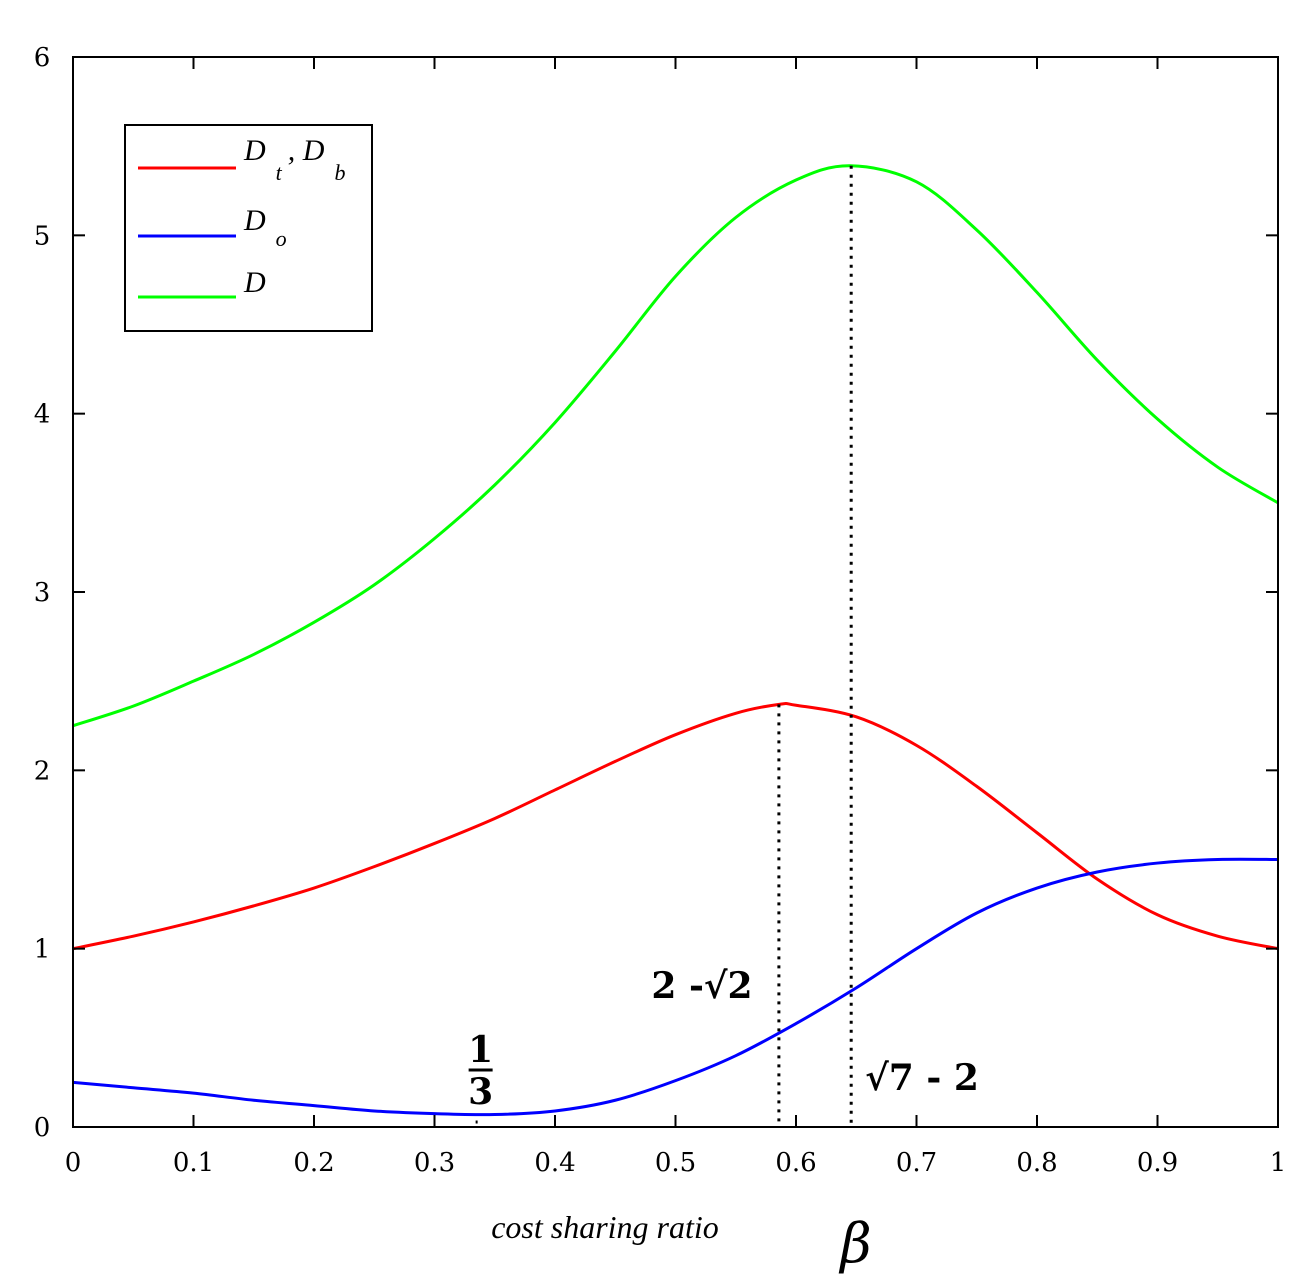  Describe the element at coordinates (193, 1163) in the screenshot. I see `x-tick-label: 0.1` at that location.